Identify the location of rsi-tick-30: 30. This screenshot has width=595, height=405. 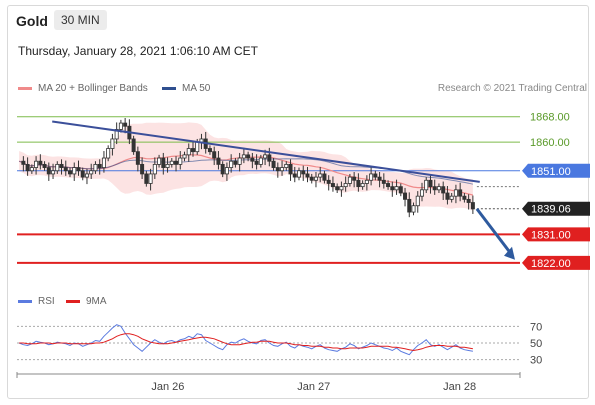
(536, 361).